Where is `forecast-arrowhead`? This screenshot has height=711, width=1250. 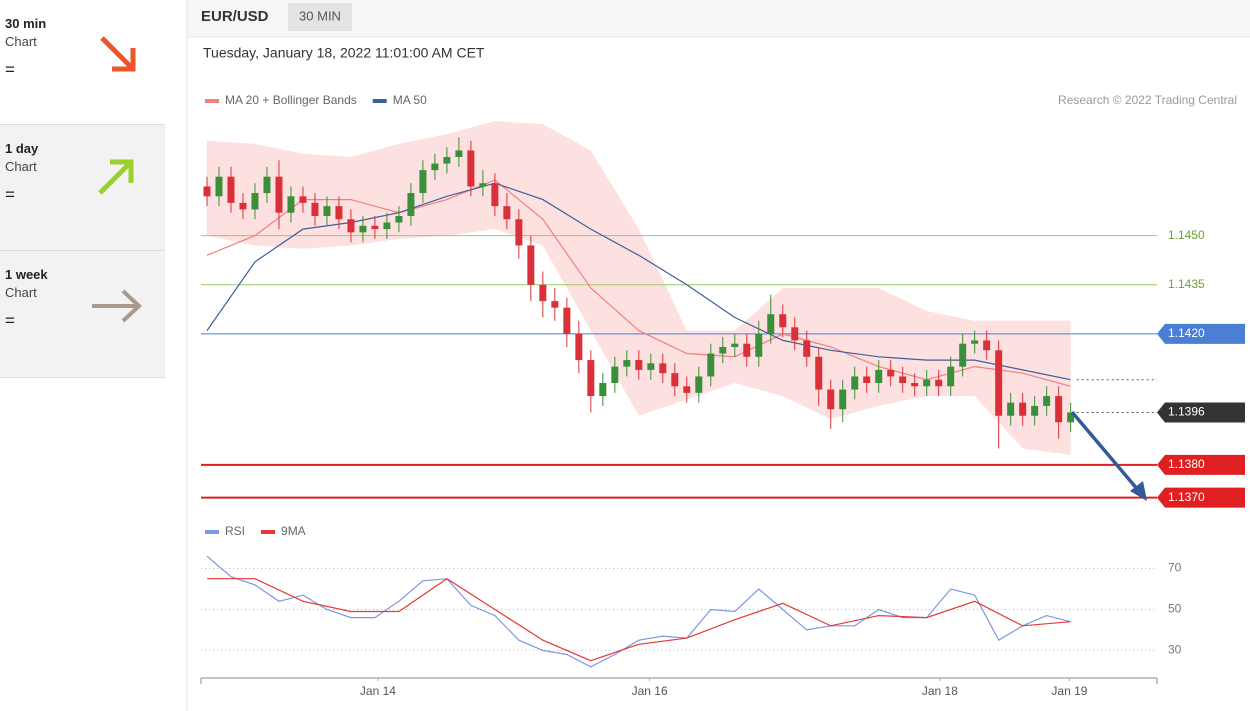 forecast-arrowhead is located at coordinates (1138, 491).